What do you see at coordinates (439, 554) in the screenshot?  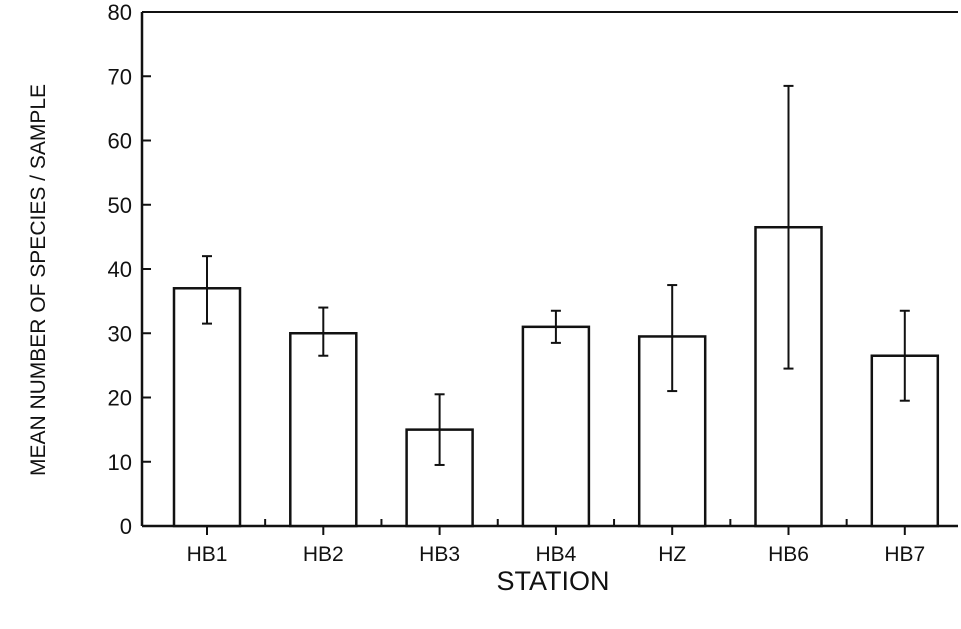 I see `x-tick-label: HB3` at bounding box center [439, 554].